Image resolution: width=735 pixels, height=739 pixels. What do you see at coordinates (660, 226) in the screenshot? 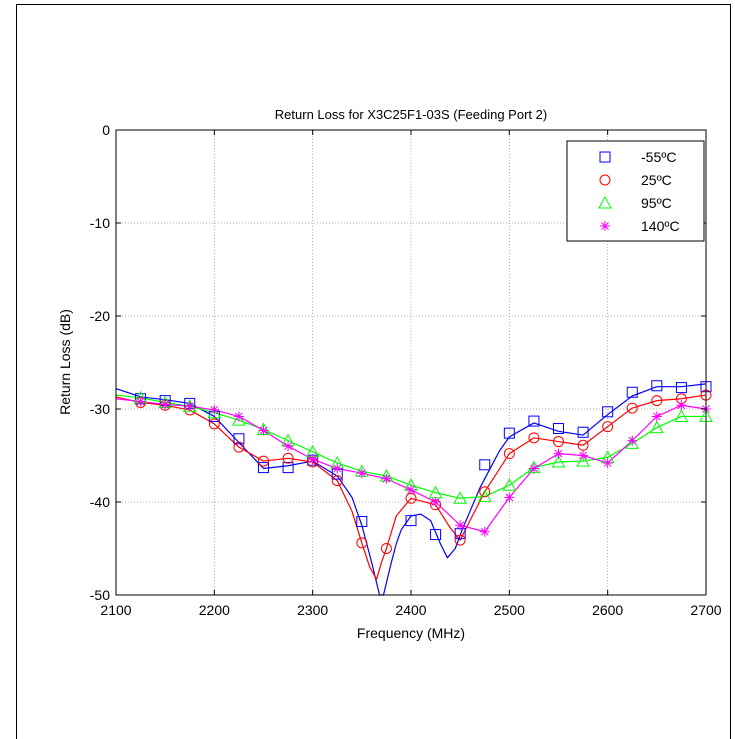
I see `legend-label: 140ºC` at bounding box center [660, 226].